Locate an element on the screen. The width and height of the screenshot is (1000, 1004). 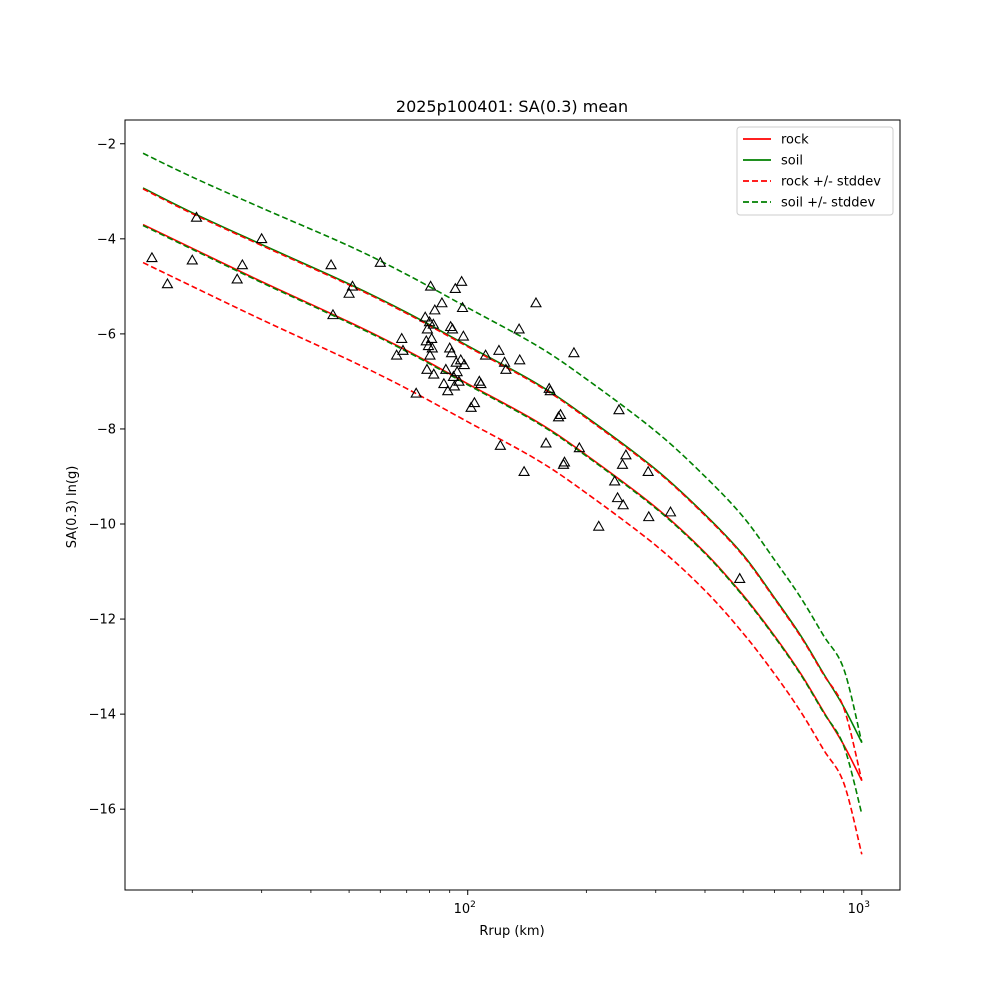
y-tick-label: −14 is located at coordinates (102, 715).